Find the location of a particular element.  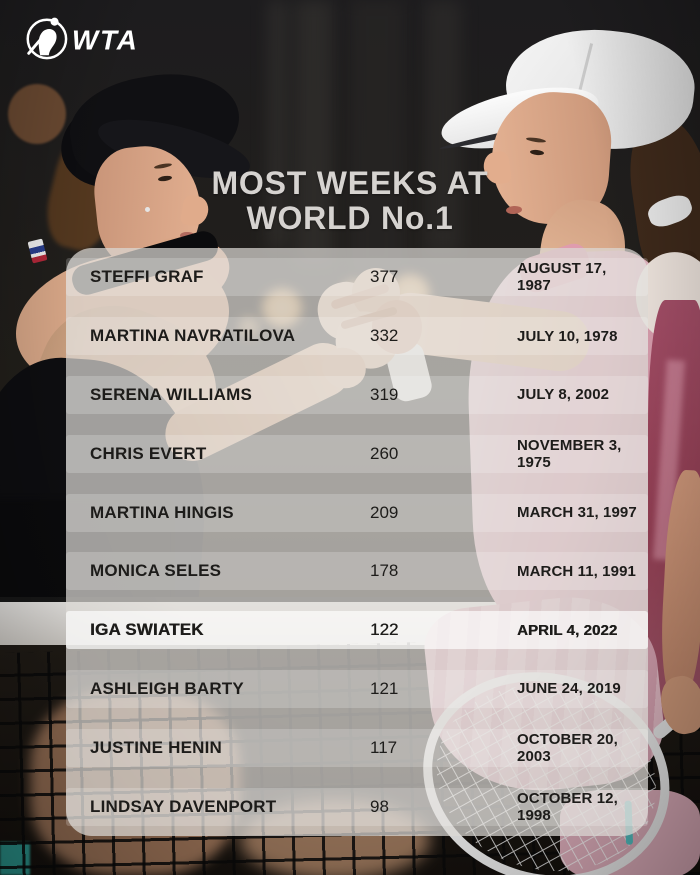

table-row: STEFFI GRAF 377 AUGUST 17, 1987 is located at coordinates (357, 277).